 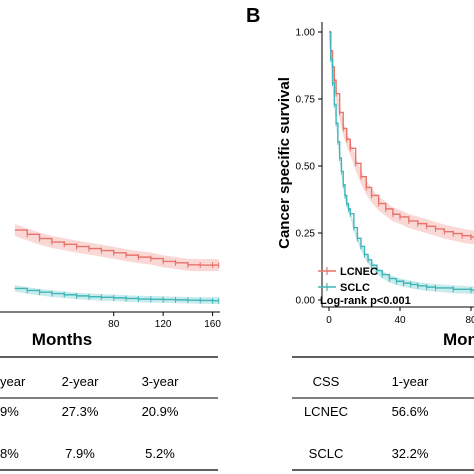 What do you see at coordinates (161, 381) in the screenshot?
I see `table-a-header-3-year: 3-year` at bounding box center [161, 381].